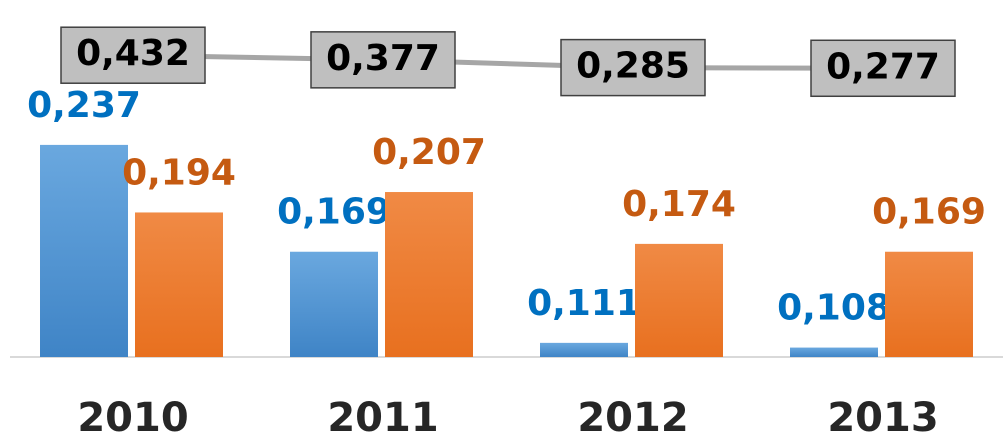  What do you see at coordinates (632, 418) in the screenshot?
I see `x-tick-label: 2012` at bounding box center [632, 418].